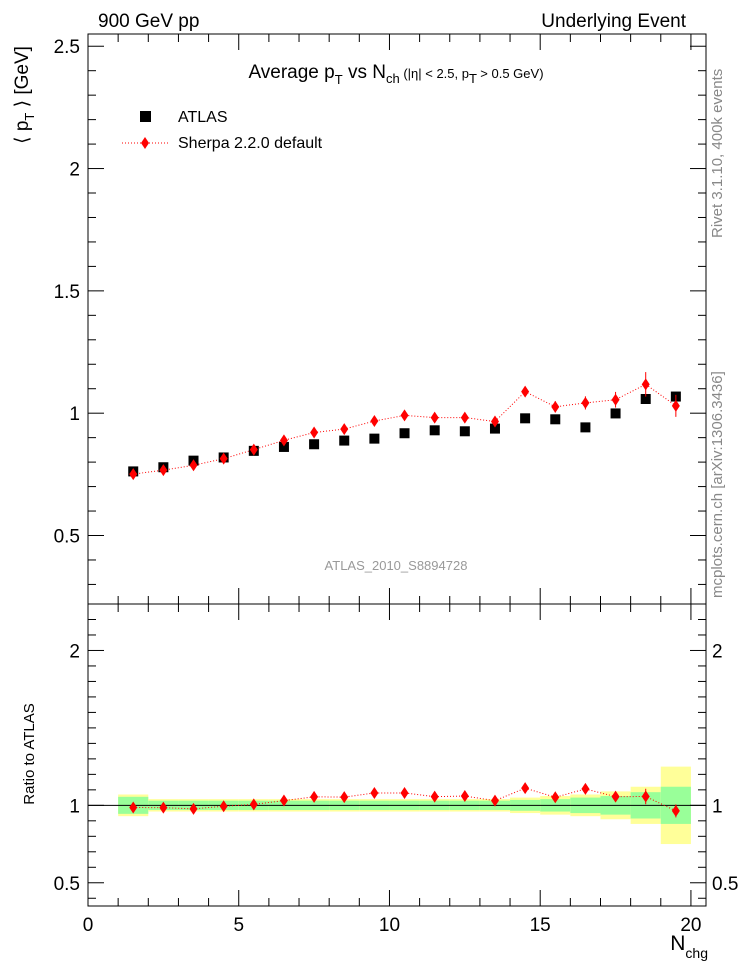  Describe the element at coordinates (74, 806) in the screenshot. I see `ratio-y-tick-label: 1` at that location.